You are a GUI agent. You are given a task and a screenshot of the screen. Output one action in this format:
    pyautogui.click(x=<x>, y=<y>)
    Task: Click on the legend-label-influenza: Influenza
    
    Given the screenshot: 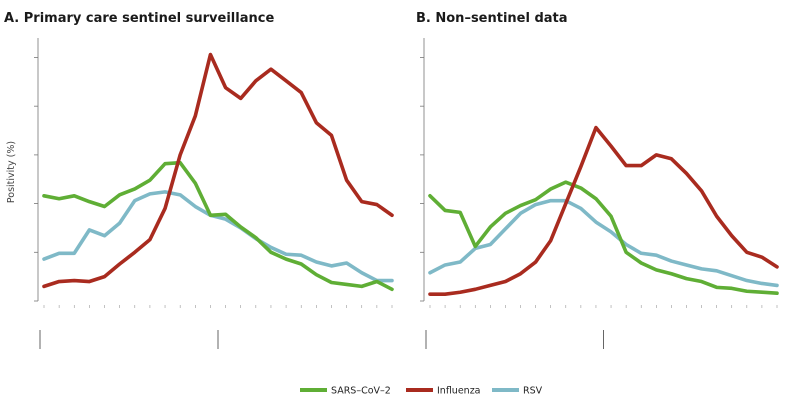 What is the action you would take?
    pyautogui.click(x=459, y=391)
    